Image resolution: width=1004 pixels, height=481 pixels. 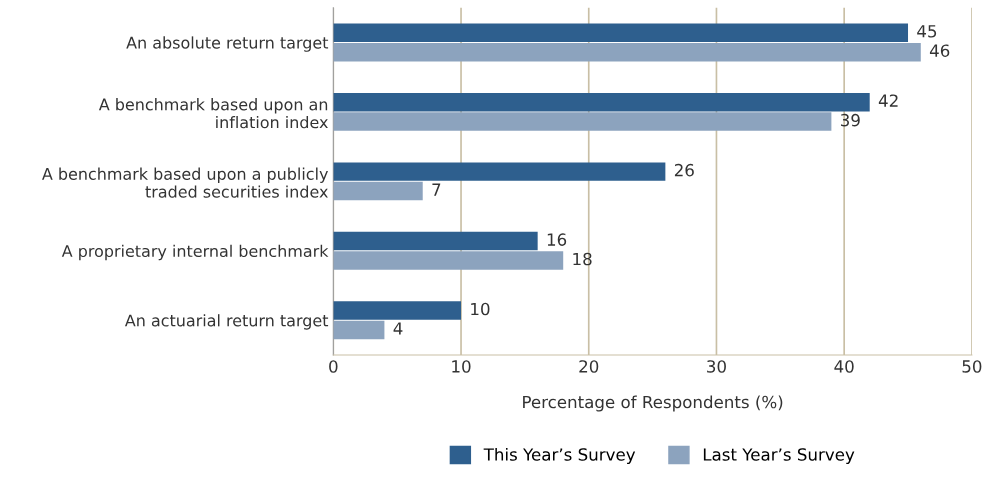 What do you see at coordinates (939, 50) in the screenshot?
I see `data-label: 46` at bounding box center [939, 50].